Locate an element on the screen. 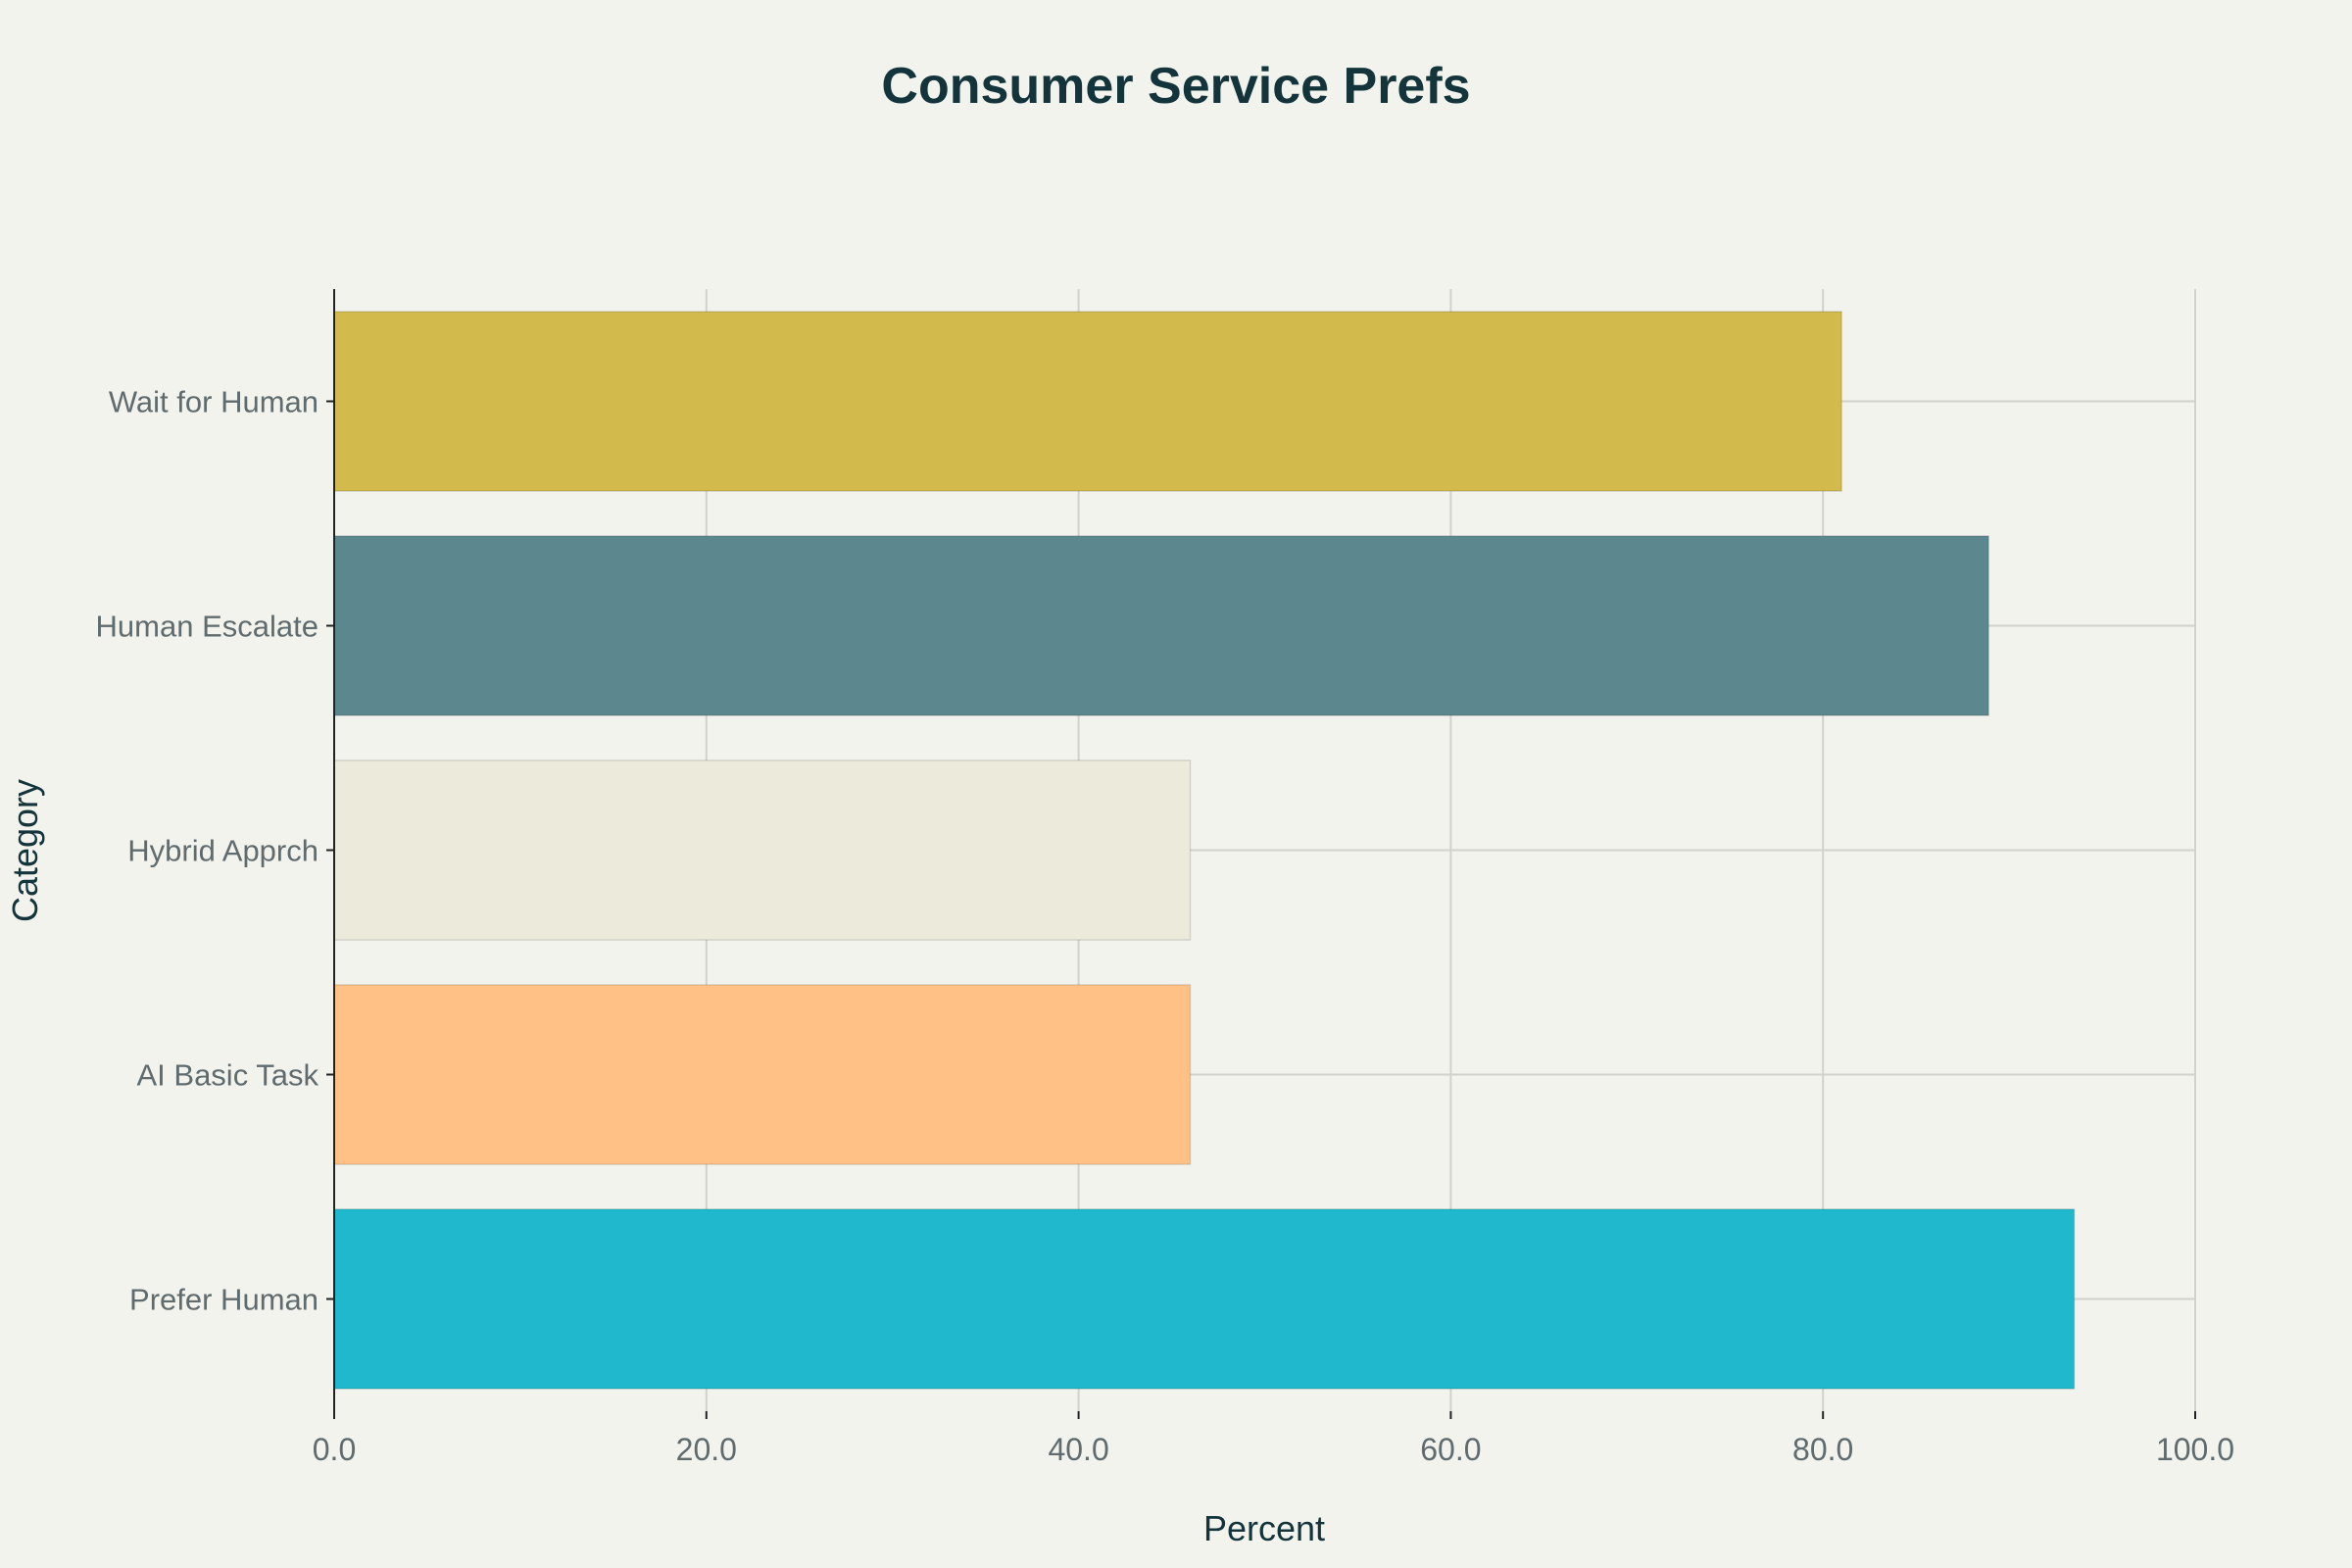 The width and height of the screenshot is (2352, 1568). bar-ai-basic-task is located at coordinates (762, 1074).